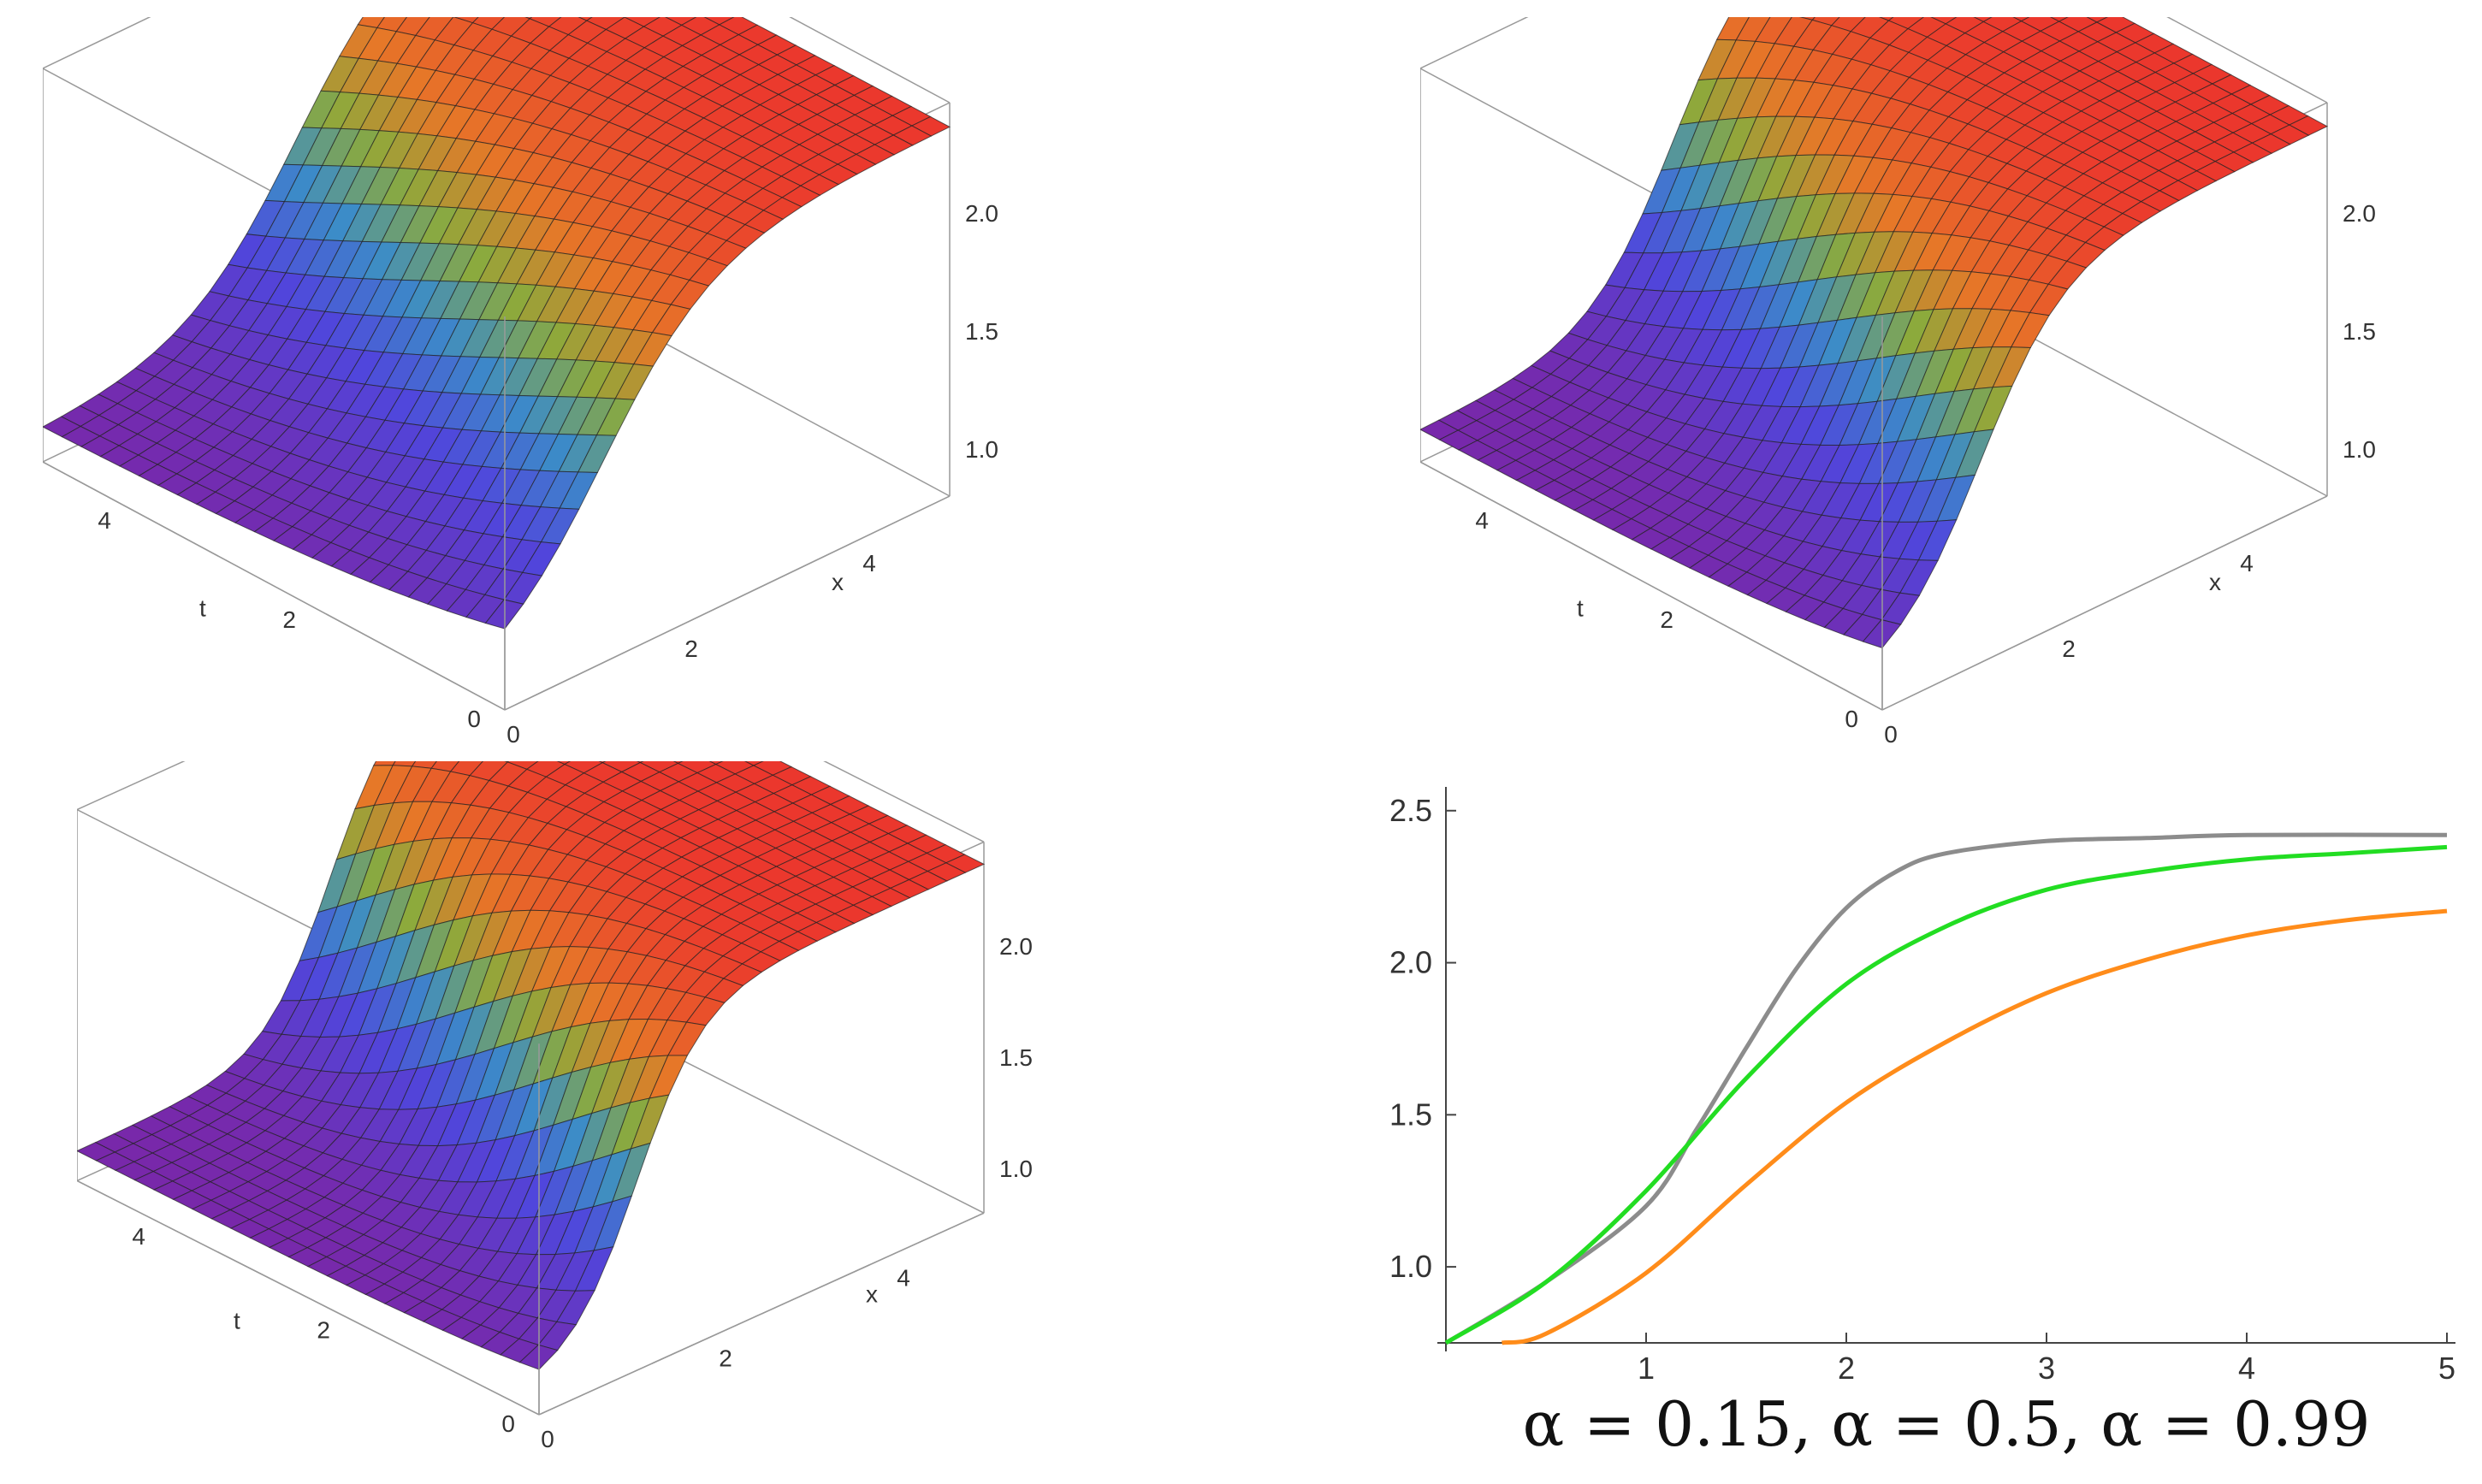 The width and height of the screenshot is (2482, 1484). Describe the element at coordinates (727, 603) in the screenshot. I see `box-edge` at that location.